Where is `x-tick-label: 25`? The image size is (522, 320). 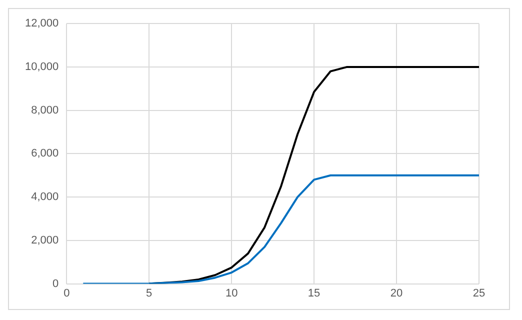 x-tick-label: 25 is located at coordinates (479, 293).